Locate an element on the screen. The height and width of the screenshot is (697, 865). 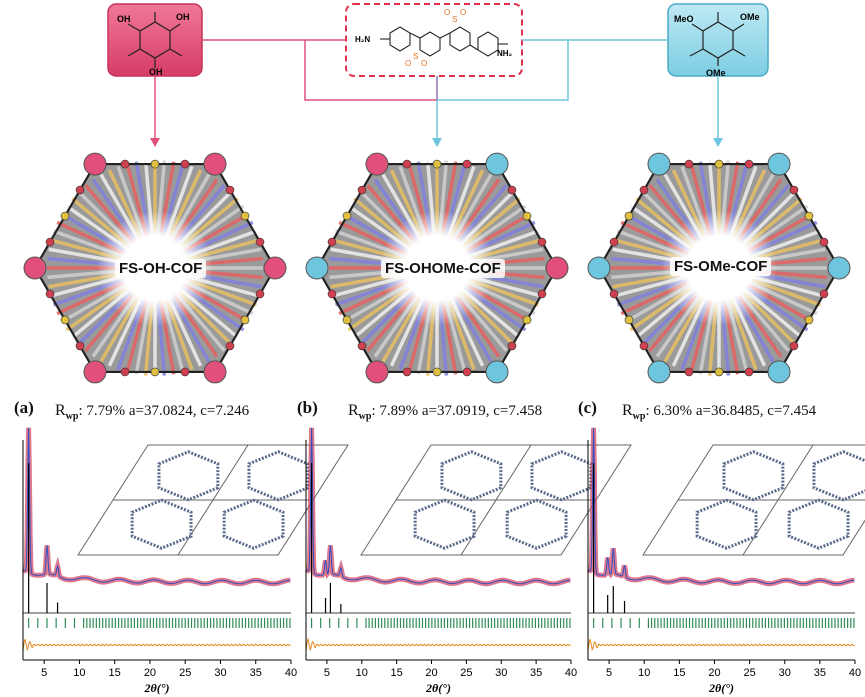
x-tick-label: 10 is located at coordinates (79, 673).